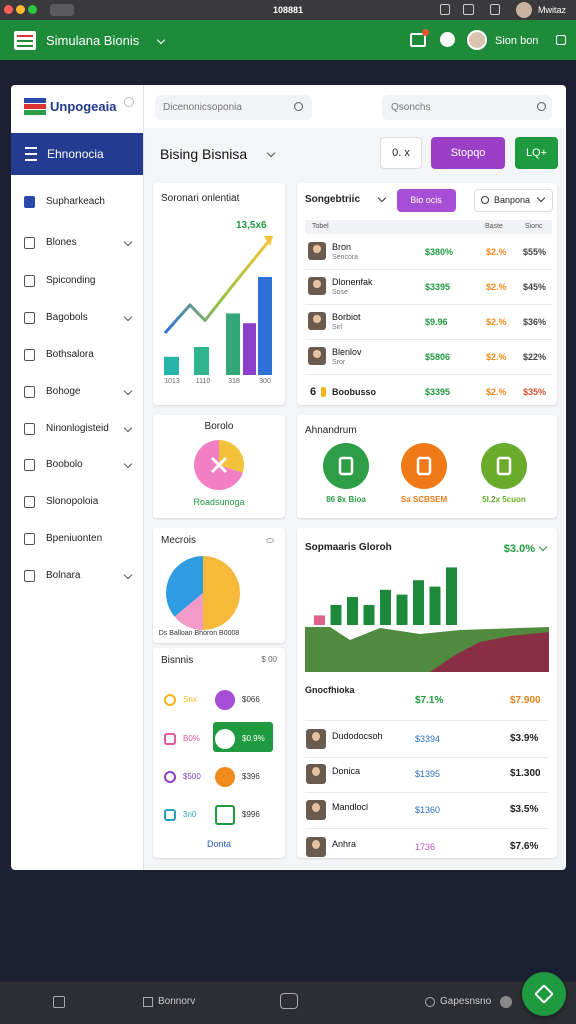 The image size is (576, 1024). I want to click on search-left, so click(233, 107).